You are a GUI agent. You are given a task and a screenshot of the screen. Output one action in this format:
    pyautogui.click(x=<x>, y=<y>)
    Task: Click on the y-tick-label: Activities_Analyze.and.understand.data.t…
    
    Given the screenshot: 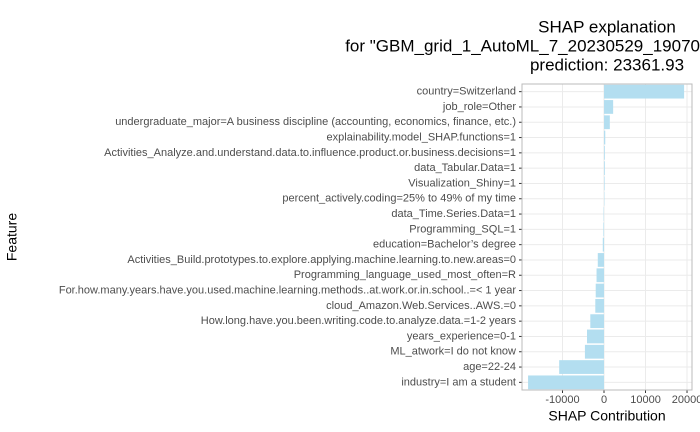 What is the action you would take?
    pyautogui.click(x=310, y=153)
    